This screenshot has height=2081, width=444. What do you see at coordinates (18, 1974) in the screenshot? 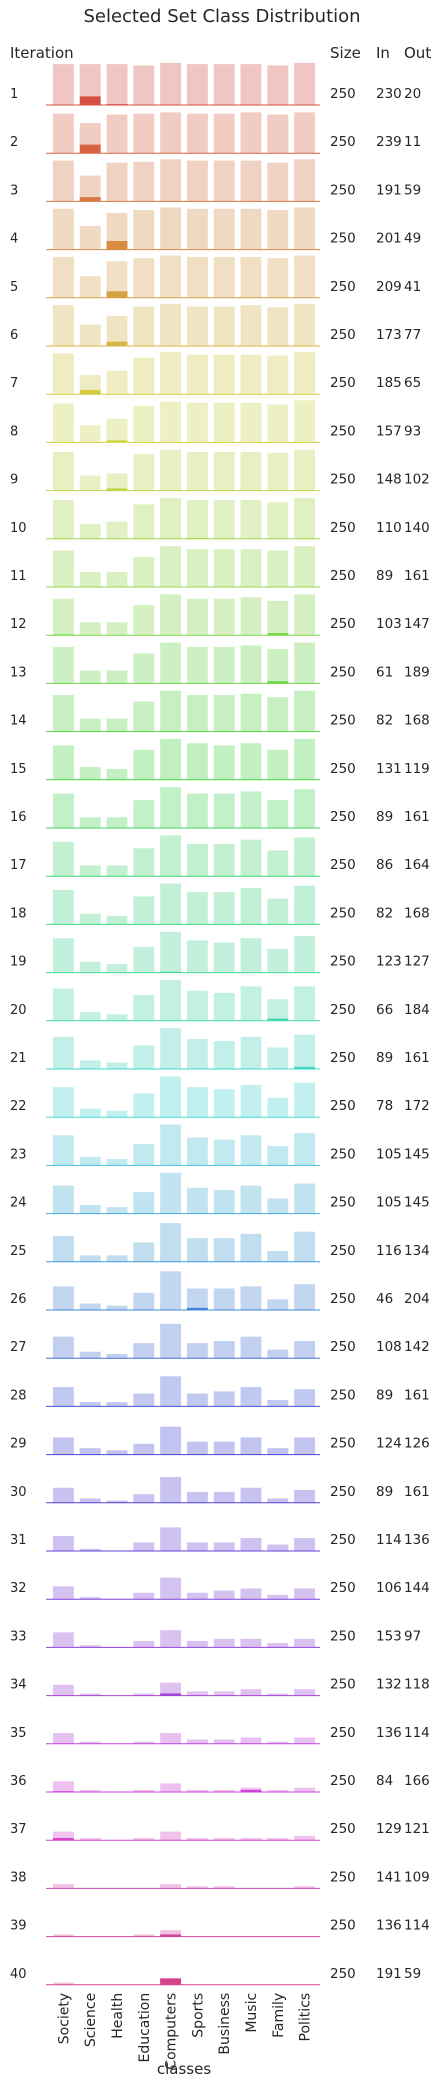
I see `iteration-label: 40` at bounding box center [18, 1974].